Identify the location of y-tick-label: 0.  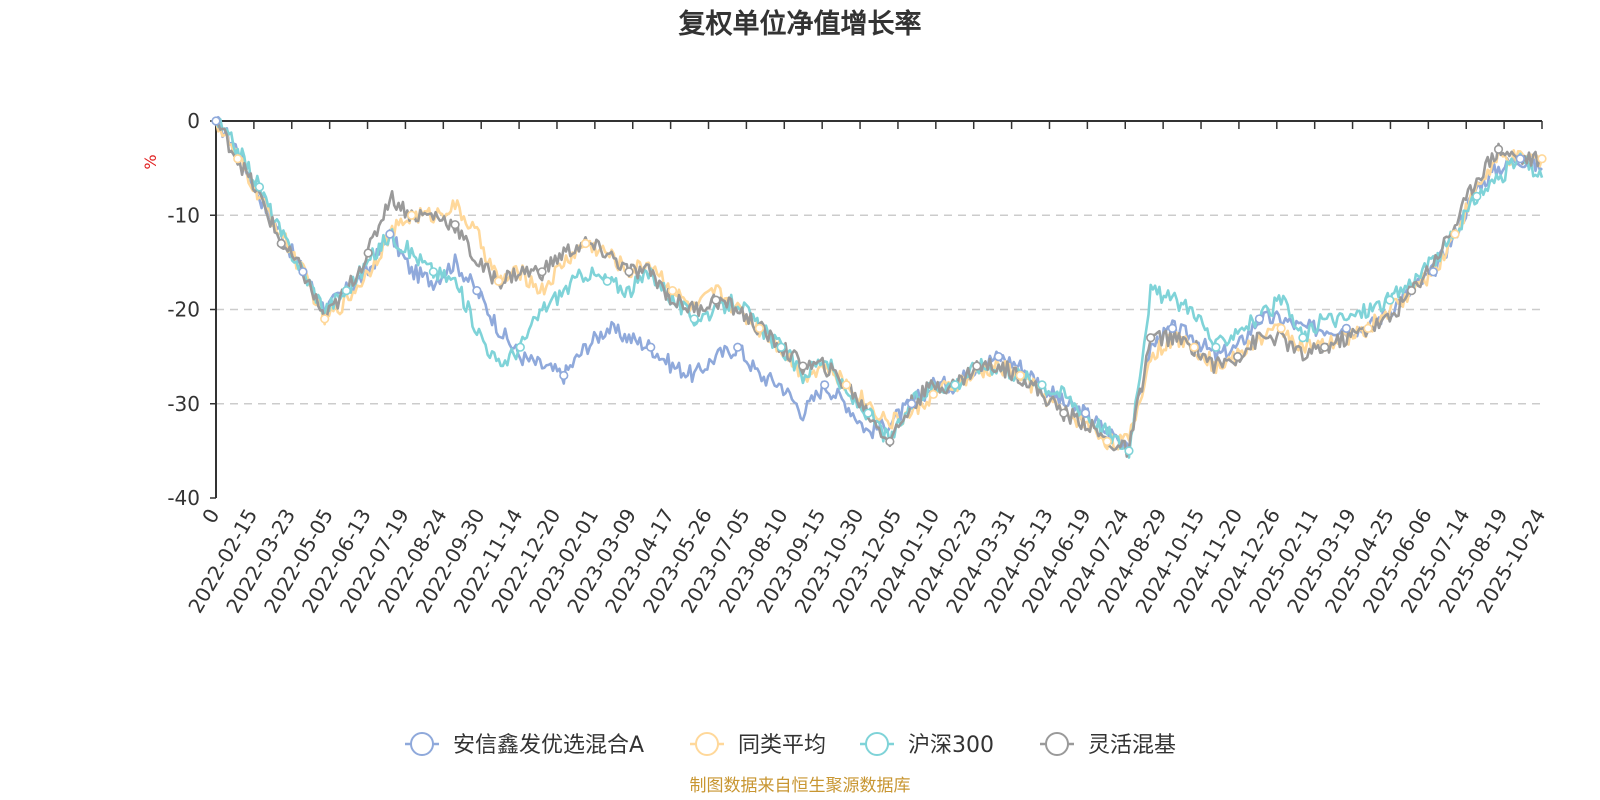
(193, 121).